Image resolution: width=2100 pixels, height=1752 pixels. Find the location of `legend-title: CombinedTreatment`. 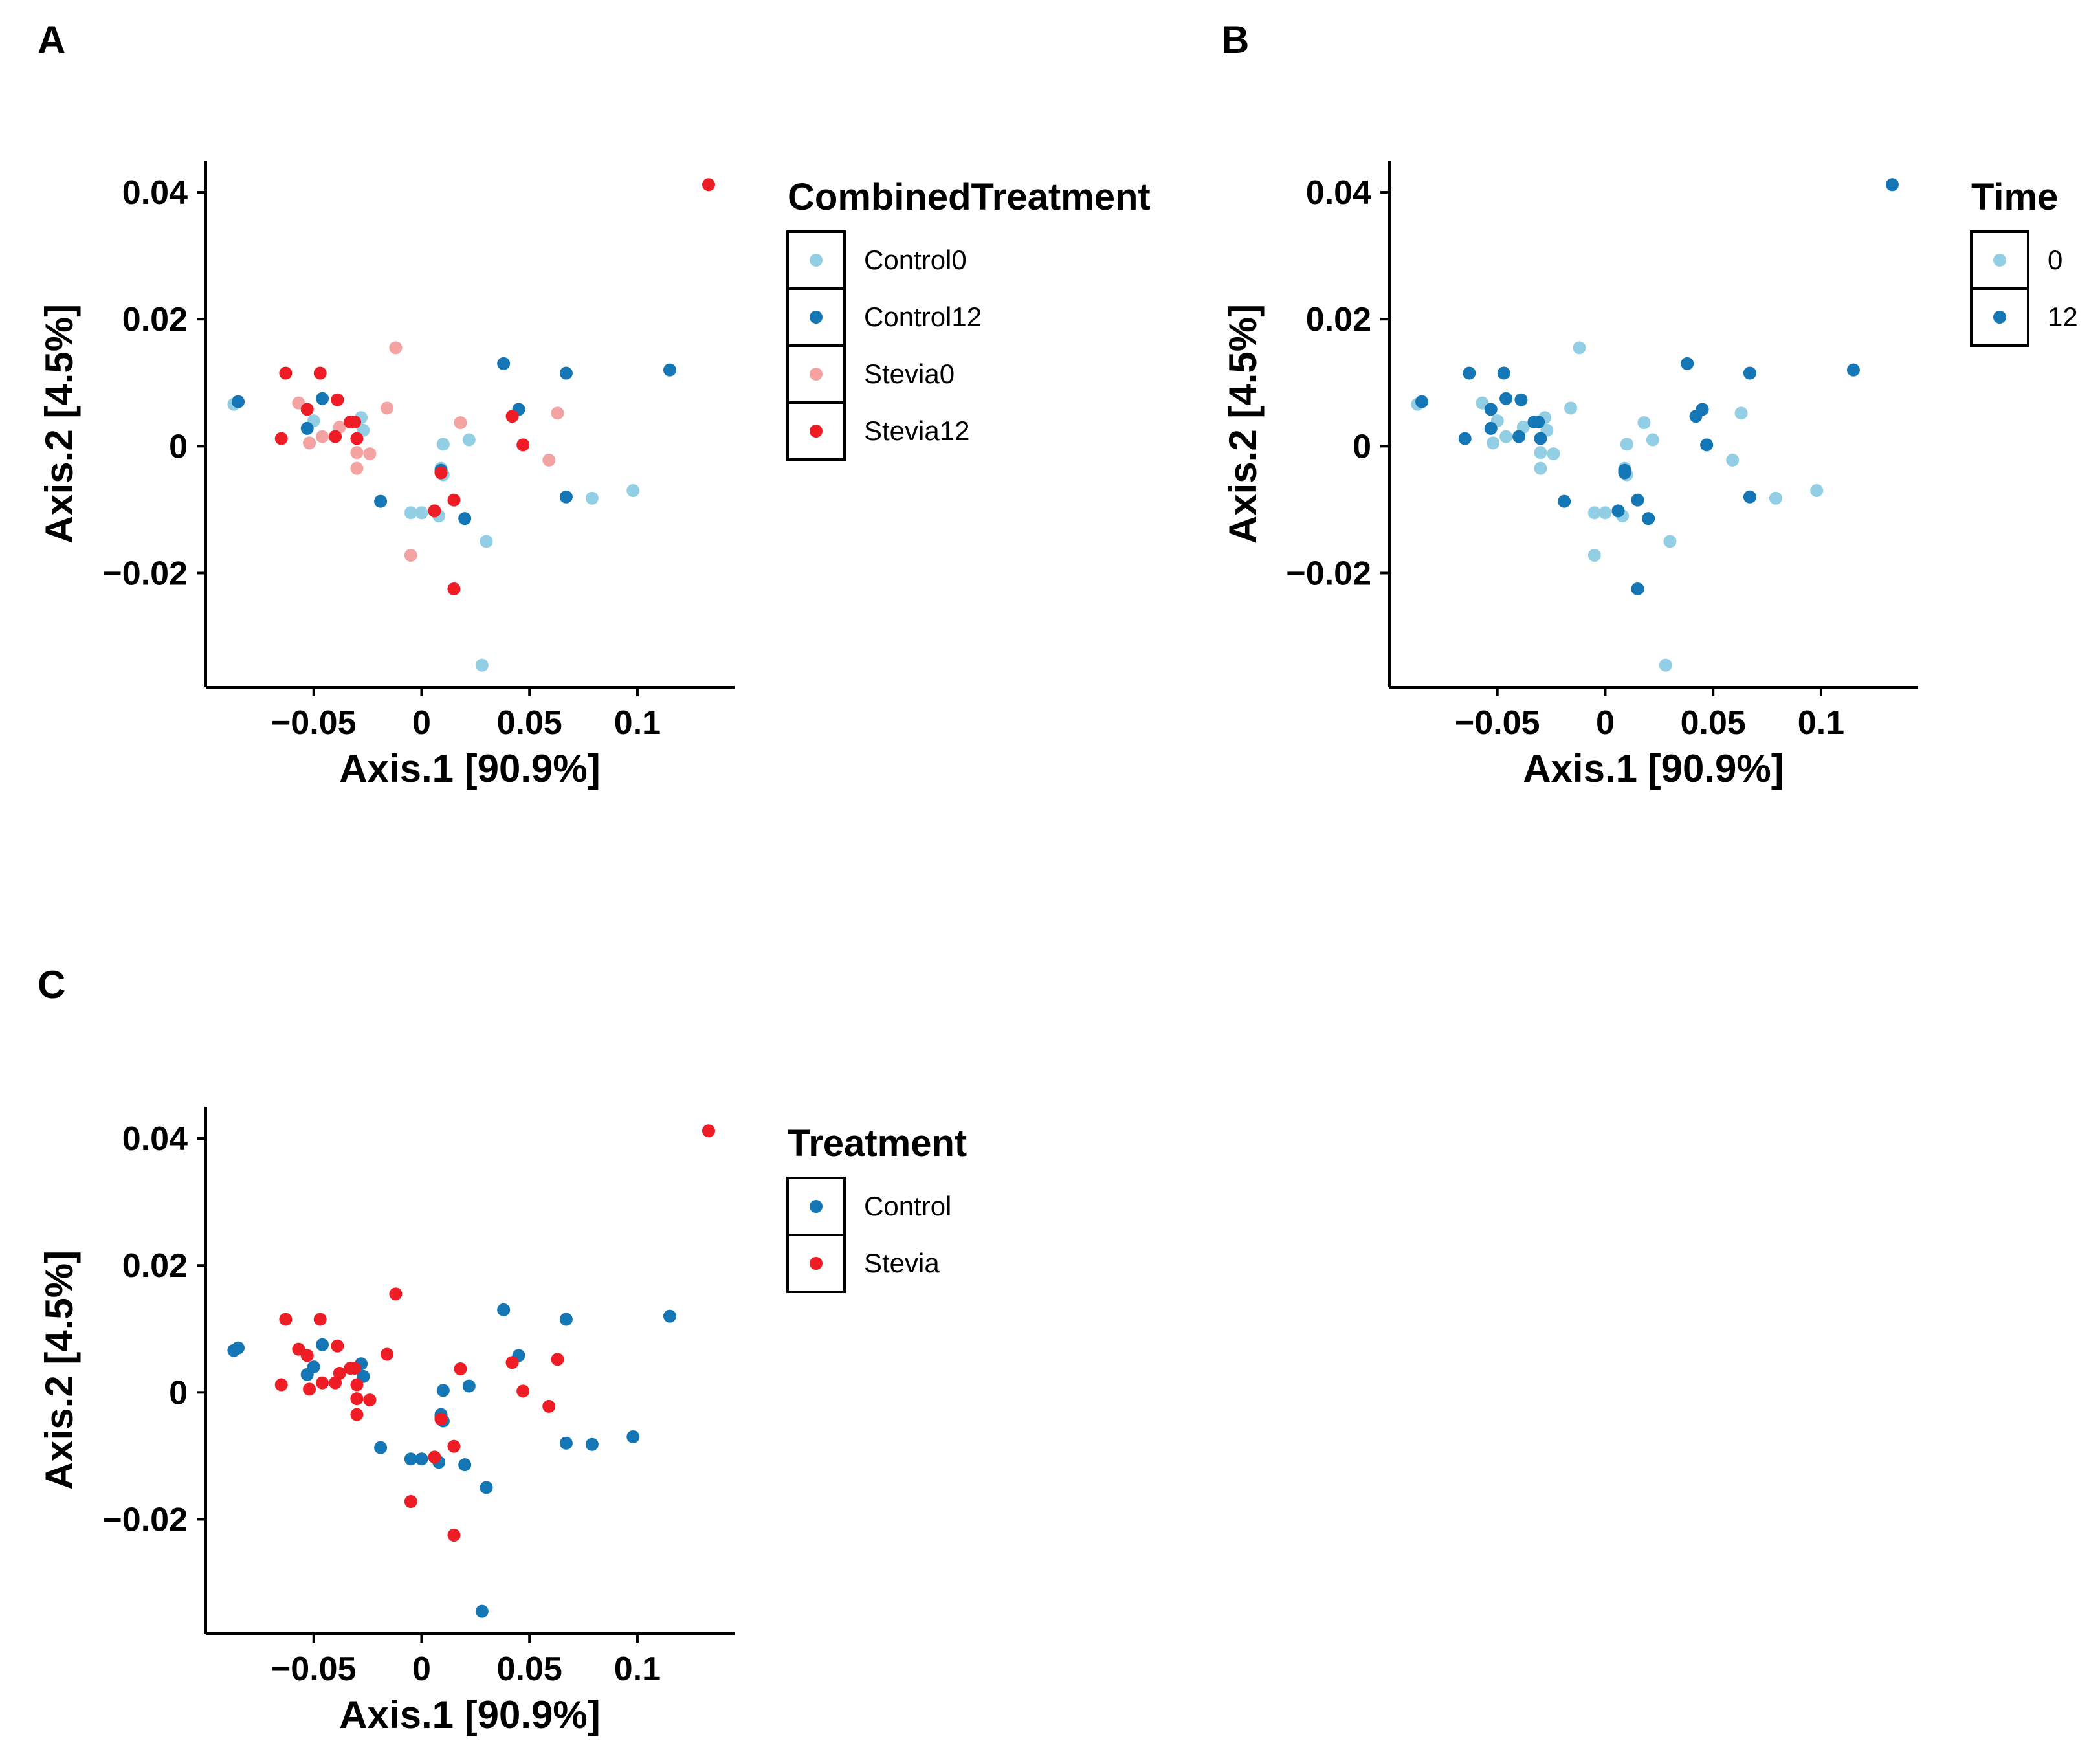

legend-title: CombinedTreatment is located at coordinates (969, 197).